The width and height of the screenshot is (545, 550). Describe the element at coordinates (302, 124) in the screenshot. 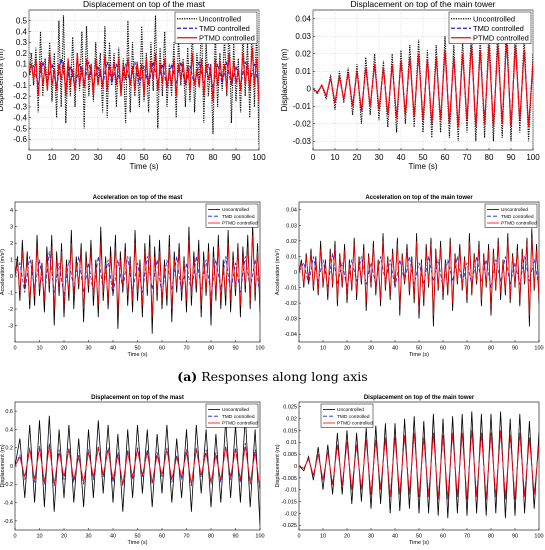

I see `y-tick-label: -0.02` at that location.